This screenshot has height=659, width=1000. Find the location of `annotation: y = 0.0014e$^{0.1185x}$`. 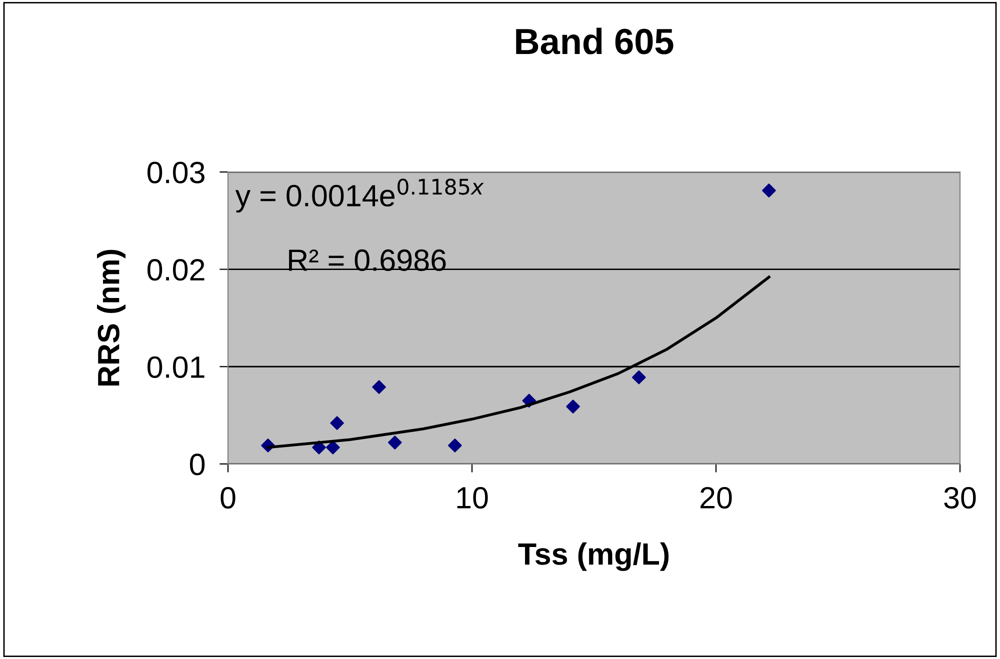

annotation: y = 0.0014e$^{0.1185x}$ is located at coordinates (359, 195).